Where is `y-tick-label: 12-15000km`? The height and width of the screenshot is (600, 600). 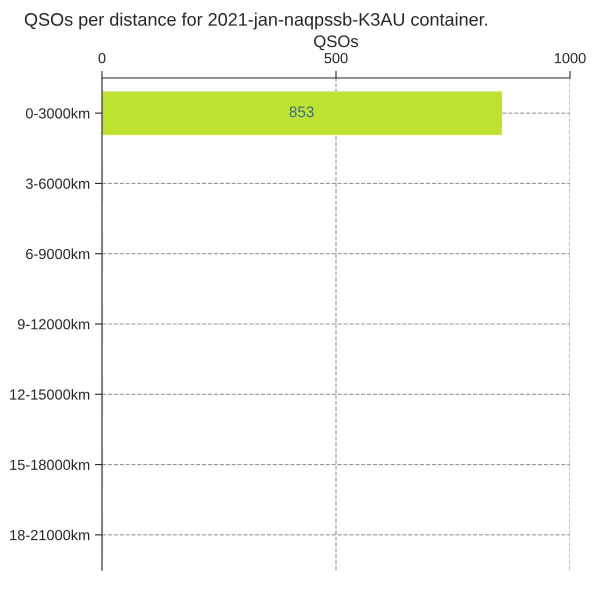 y-tick-label: 12-15000km is located at coordinates (50, 394).